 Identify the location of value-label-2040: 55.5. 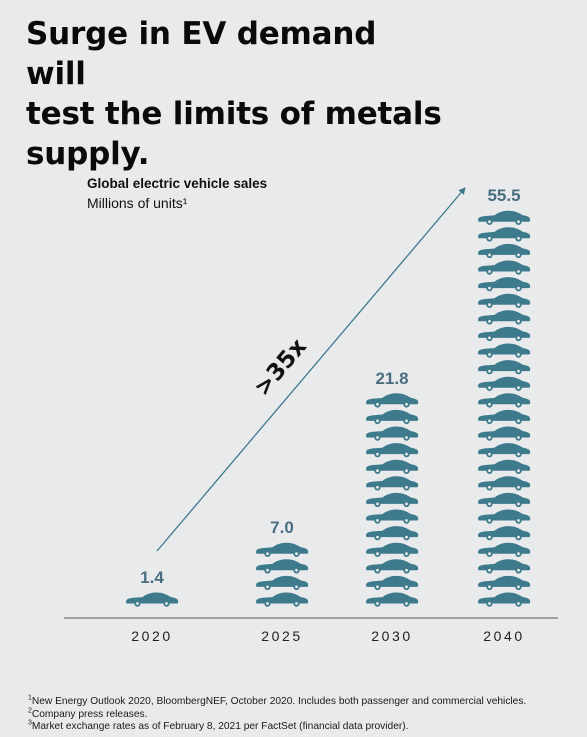
(503, 195).